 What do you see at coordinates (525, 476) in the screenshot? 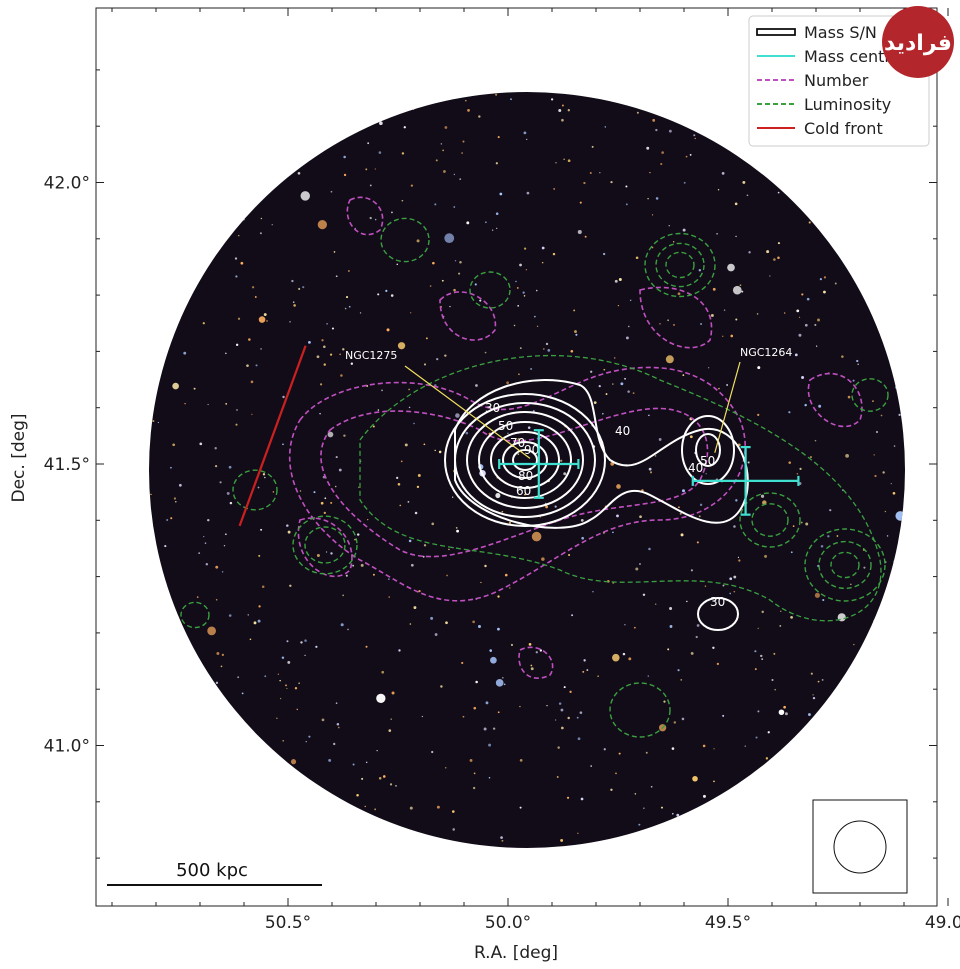
I see `contour-label: 80` at bounding box center [525, 476].